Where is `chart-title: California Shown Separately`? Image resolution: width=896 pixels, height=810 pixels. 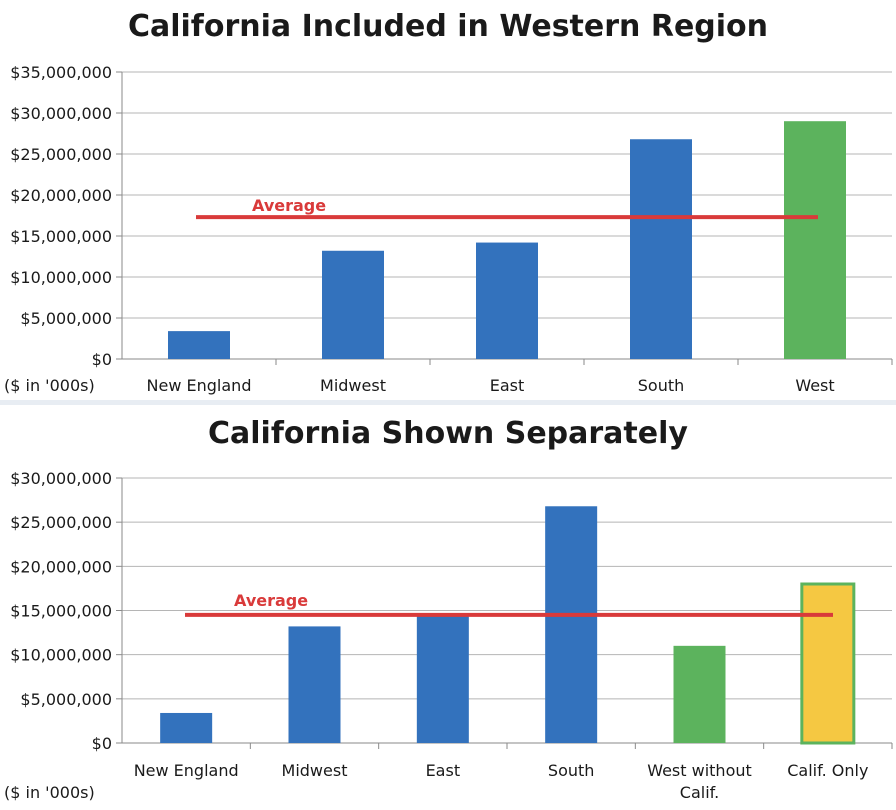
chart-title: California Shown Separately is located at coordinates (448, 433).